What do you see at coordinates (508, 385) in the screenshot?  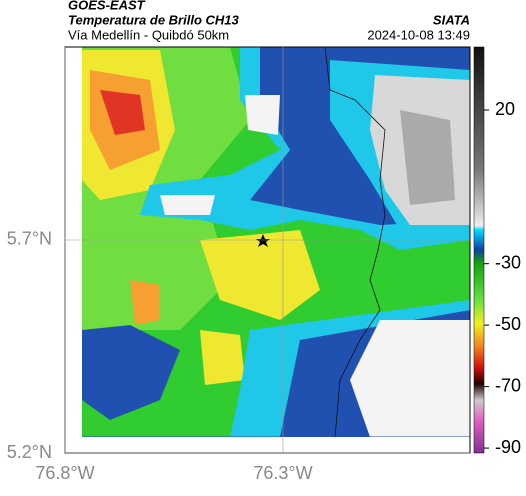 I see `colorbar-tick-label: -70` at bounding box center [508, 385].